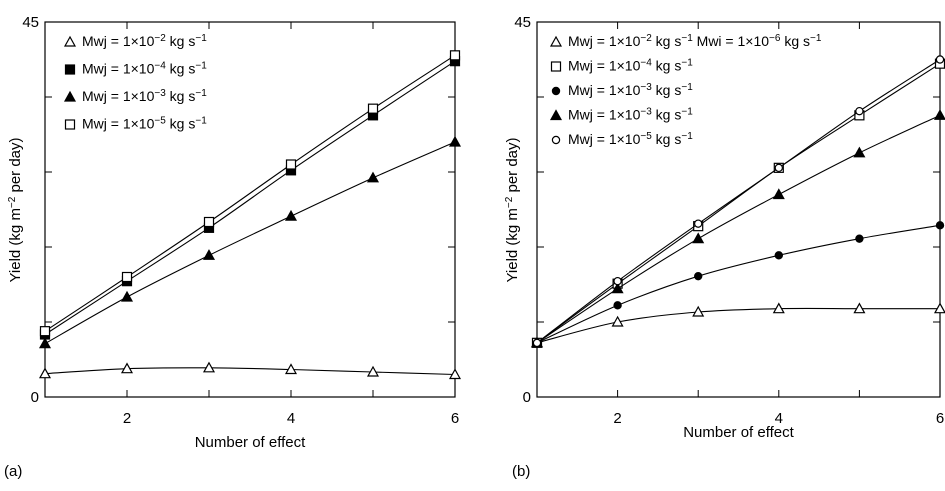  Describe the element at coordinates (291, 418) in the screenshot. I see `x-tick-label: 4` at that location.